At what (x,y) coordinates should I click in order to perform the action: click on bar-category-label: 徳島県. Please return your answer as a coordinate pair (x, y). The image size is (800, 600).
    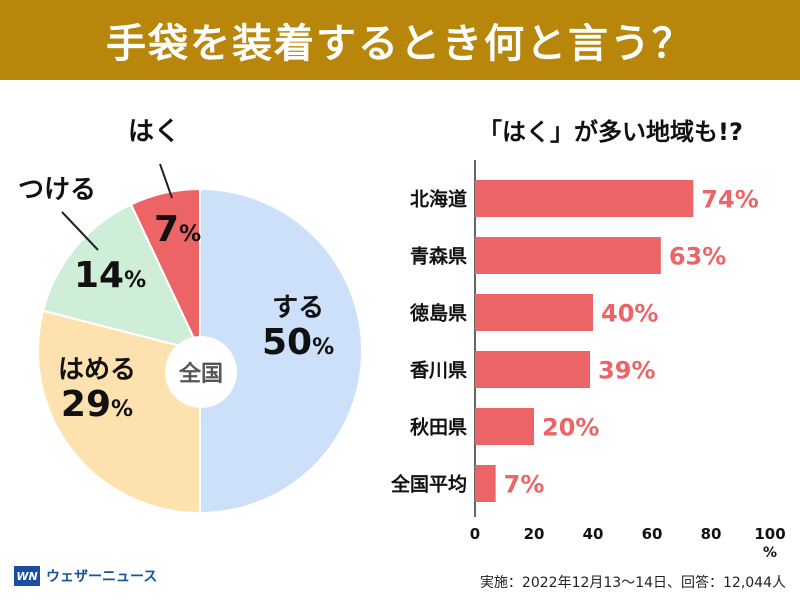
    Looking at the image, I should click on (438, 313).